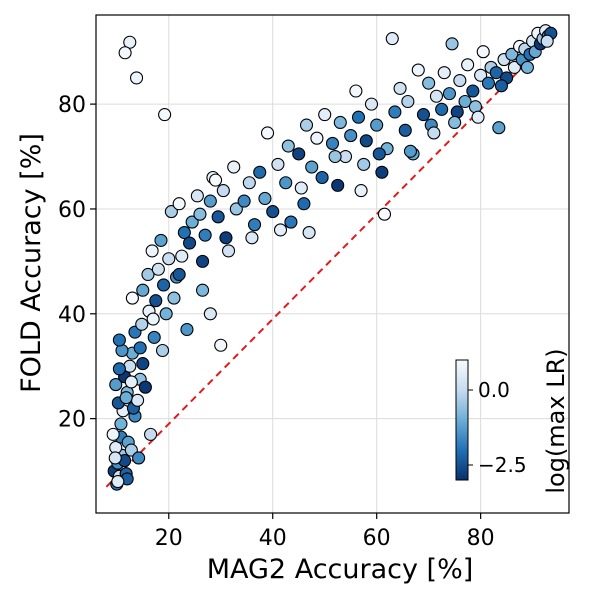  What do you see at coordinates (497, 427) in the screenshot?
I see `colorbar-ticks: 0.0 −2.5` at bounding box center [497, 427].